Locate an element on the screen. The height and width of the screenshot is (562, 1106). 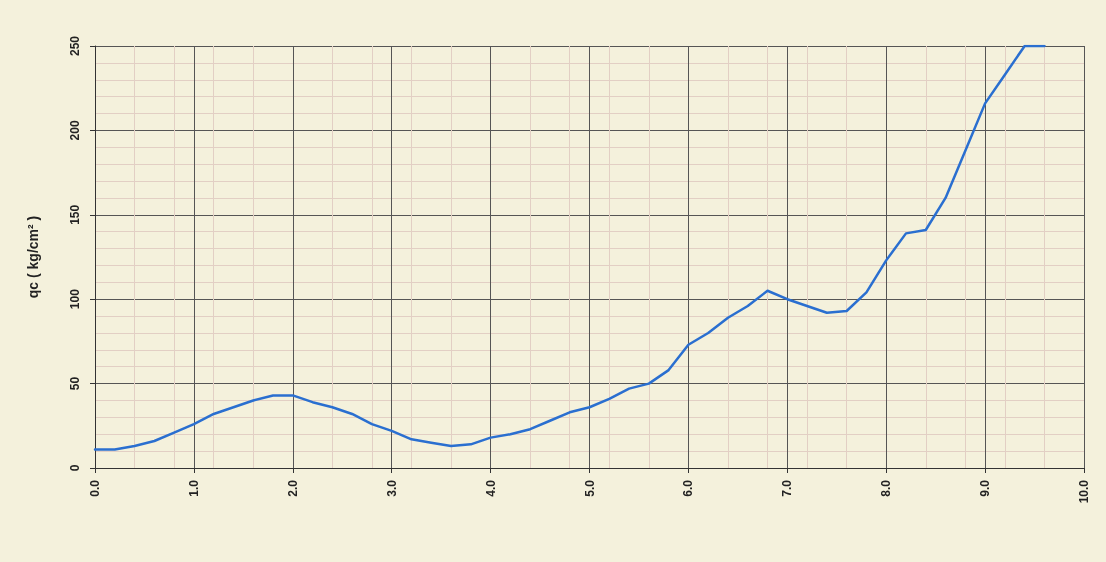
y-tick-label: 200 is located at coordinates (75, 130).